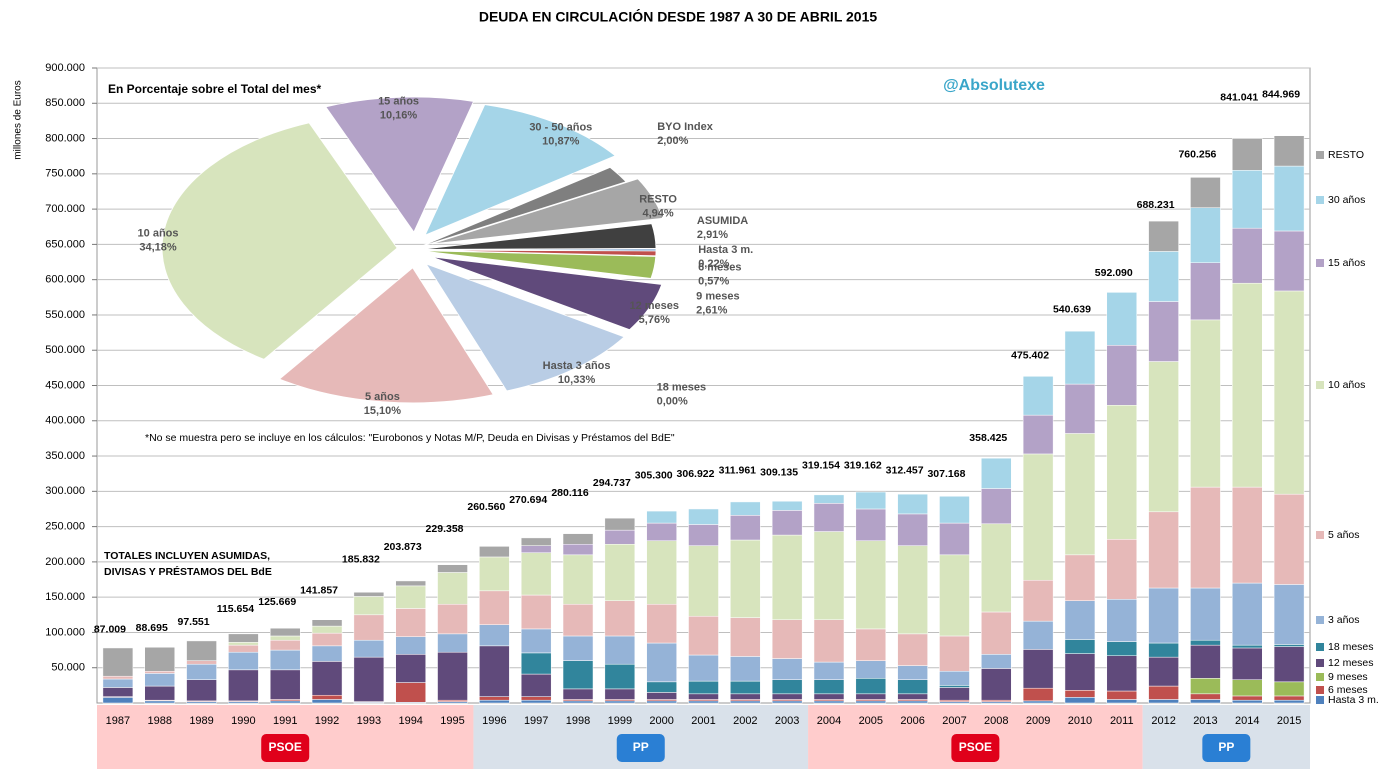  I want to click on total-label: 358.425, so click(988, 438).